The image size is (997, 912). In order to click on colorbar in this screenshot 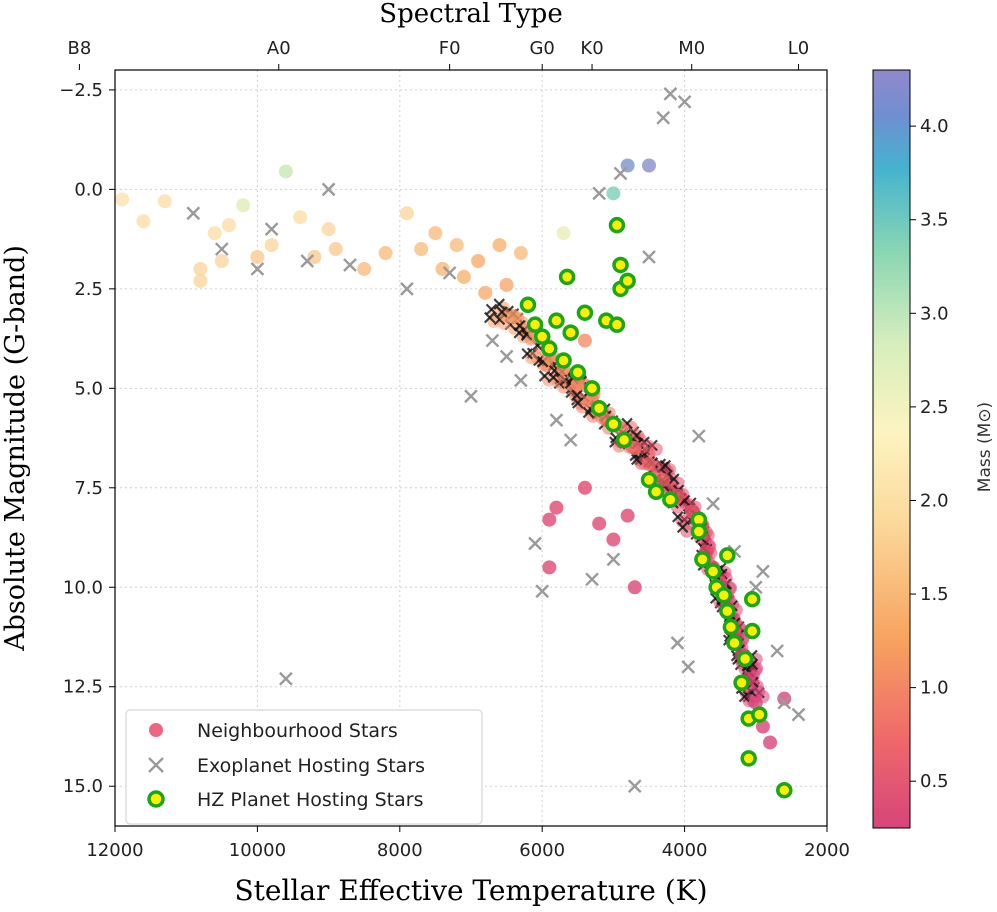, I will do `click(891, 449)`.